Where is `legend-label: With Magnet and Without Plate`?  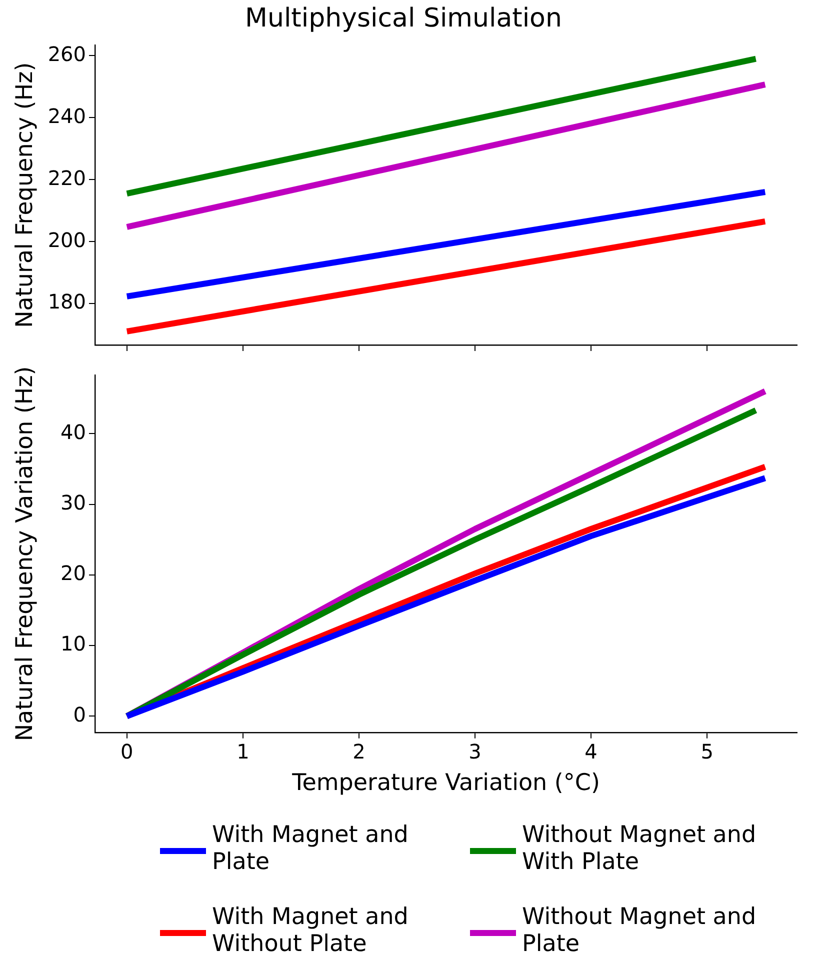
legend-label: With Magnet and Without Plate is located at coordinates (311, 931).